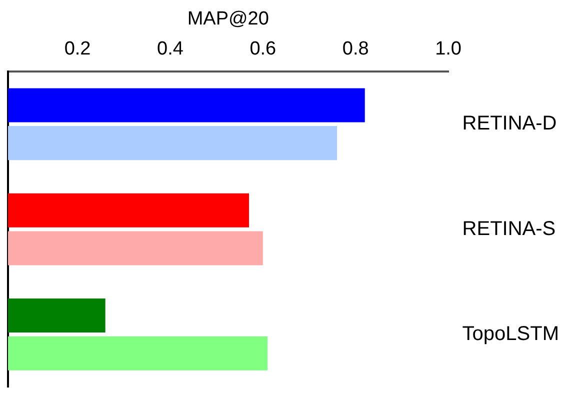  Describe the element at coordinates (448, 49) in the screenshot. I see `x-tick-label: 1.0` at that location.